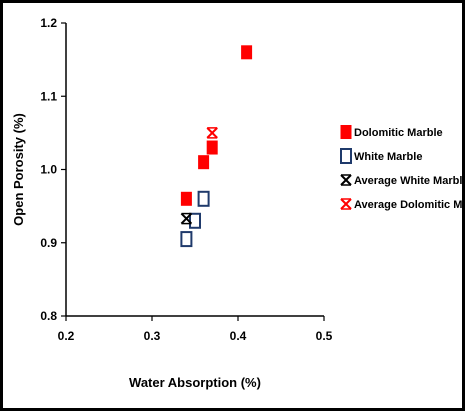 This screenshot has height=411, width=465. I want to click on average-dolomitic-marble-point, so click(212, 133).